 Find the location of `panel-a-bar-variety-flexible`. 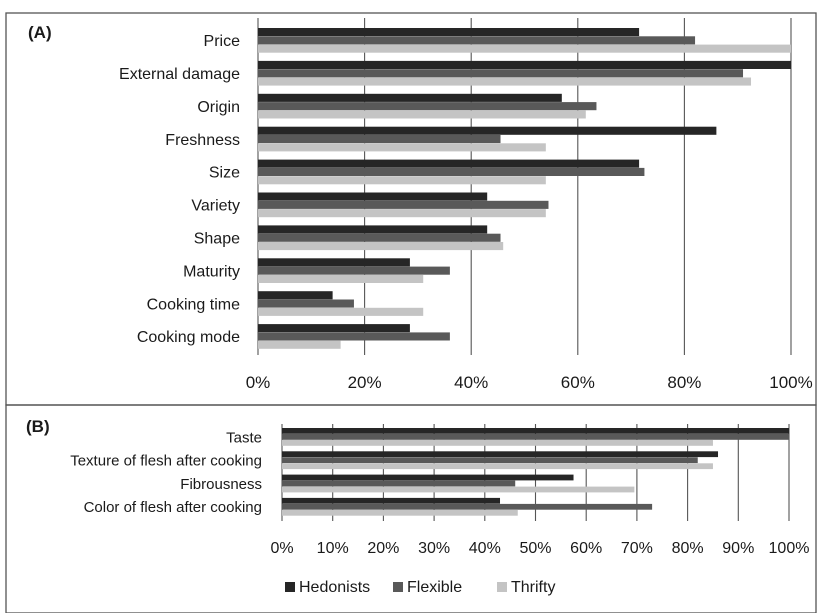

panel-a-bar-variety-flexible is located at coordinates (403, 204).